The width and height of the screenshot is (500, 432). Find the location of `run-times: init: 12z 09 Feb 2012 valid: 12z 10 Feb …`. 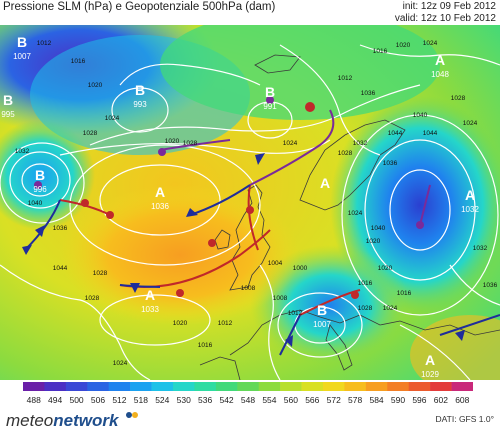

run-times: init: 12z 09 Feb 2012 valid: 12z 10 Feb … is located at coordinates (445, 13).